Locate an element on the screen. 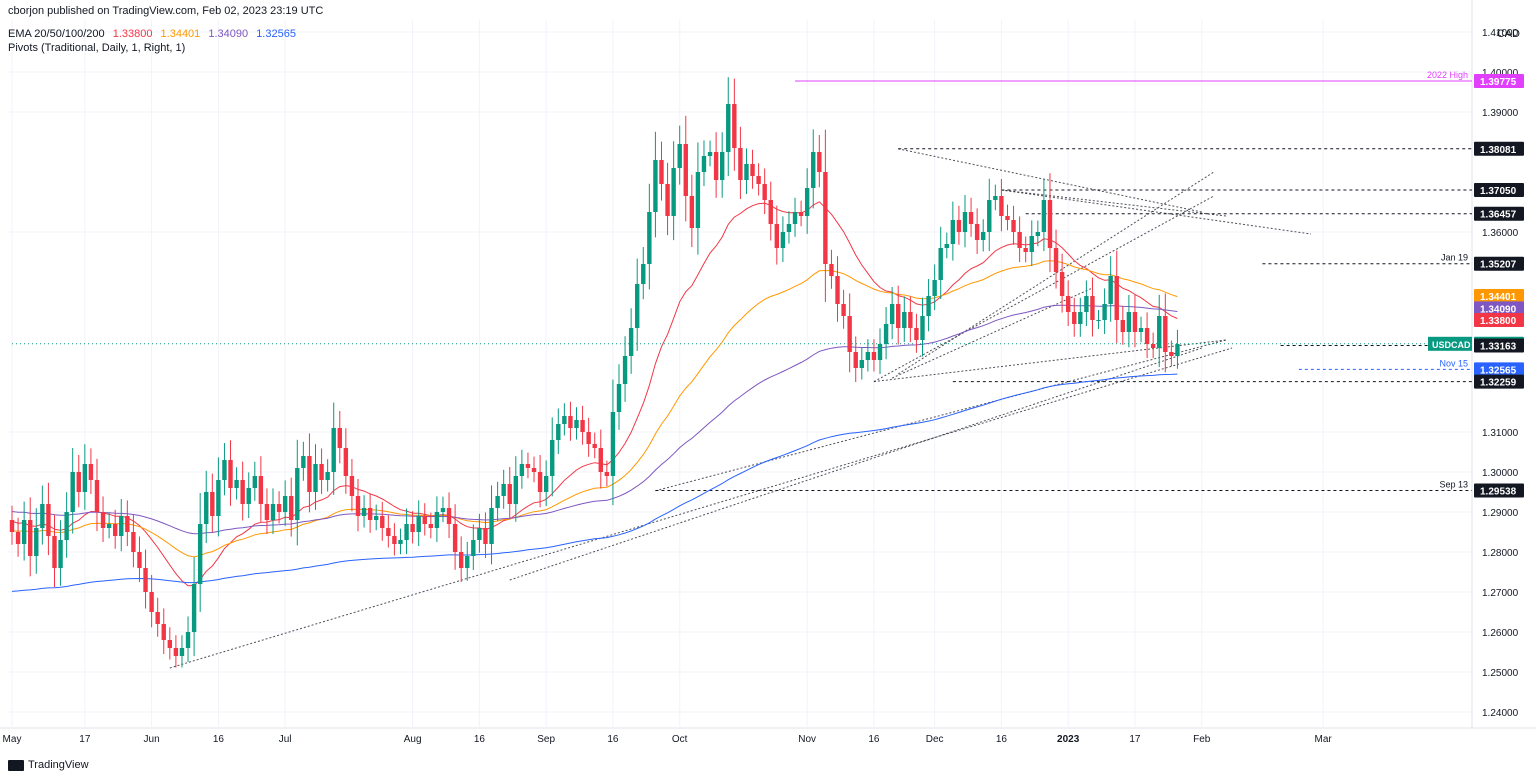  price-tag-label: 1.38081 is located at coordinates (1498, 150).